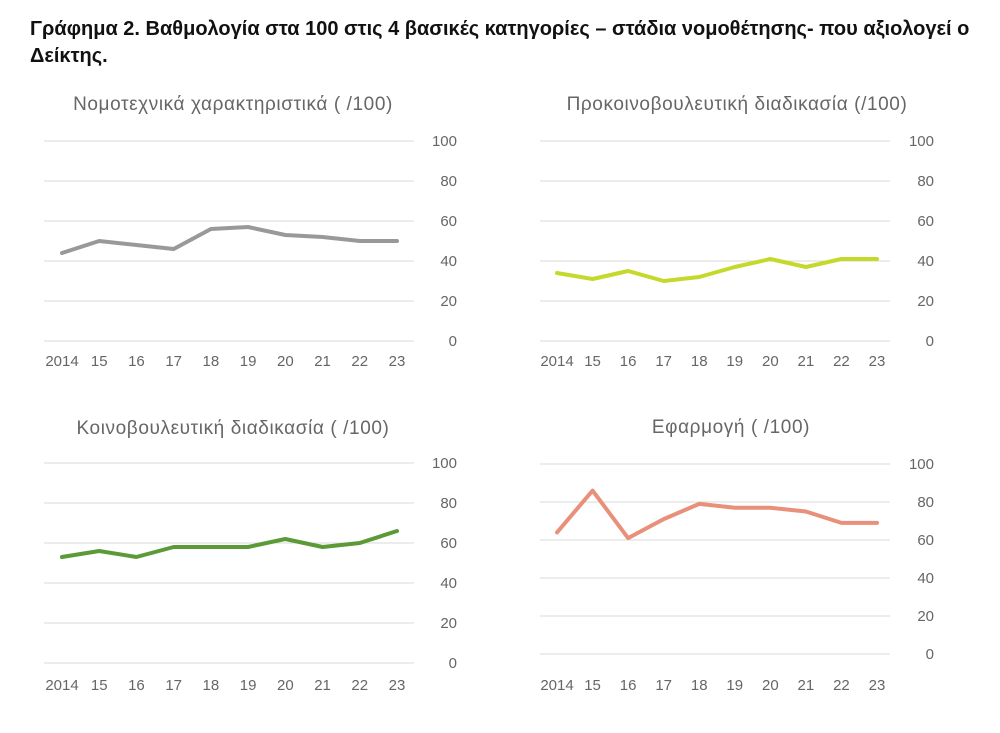 This screenshot has height=733, width=1000. What do you see at coordinates (233, 104) in the screenshot?
I see `chart-title: Νομοτεχνικά χαρακτηριστικά ( /100)` at bounding box center [233, 104].